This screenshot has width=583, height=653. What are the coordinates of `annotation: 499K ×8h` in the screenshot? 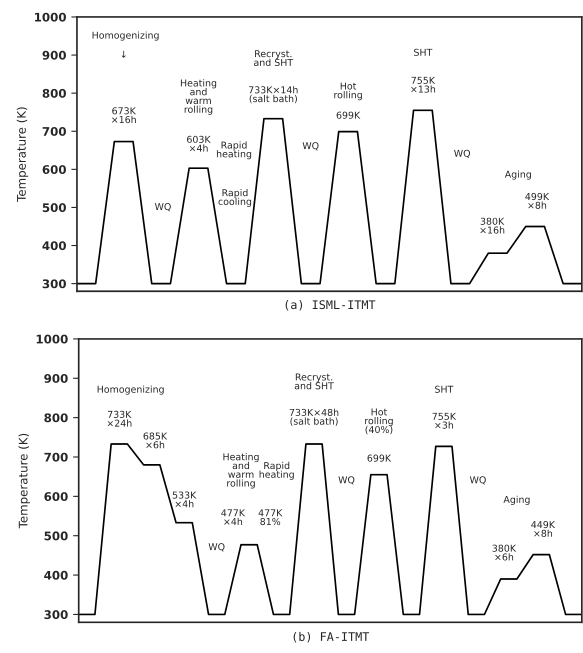 It's located at (537, 200).